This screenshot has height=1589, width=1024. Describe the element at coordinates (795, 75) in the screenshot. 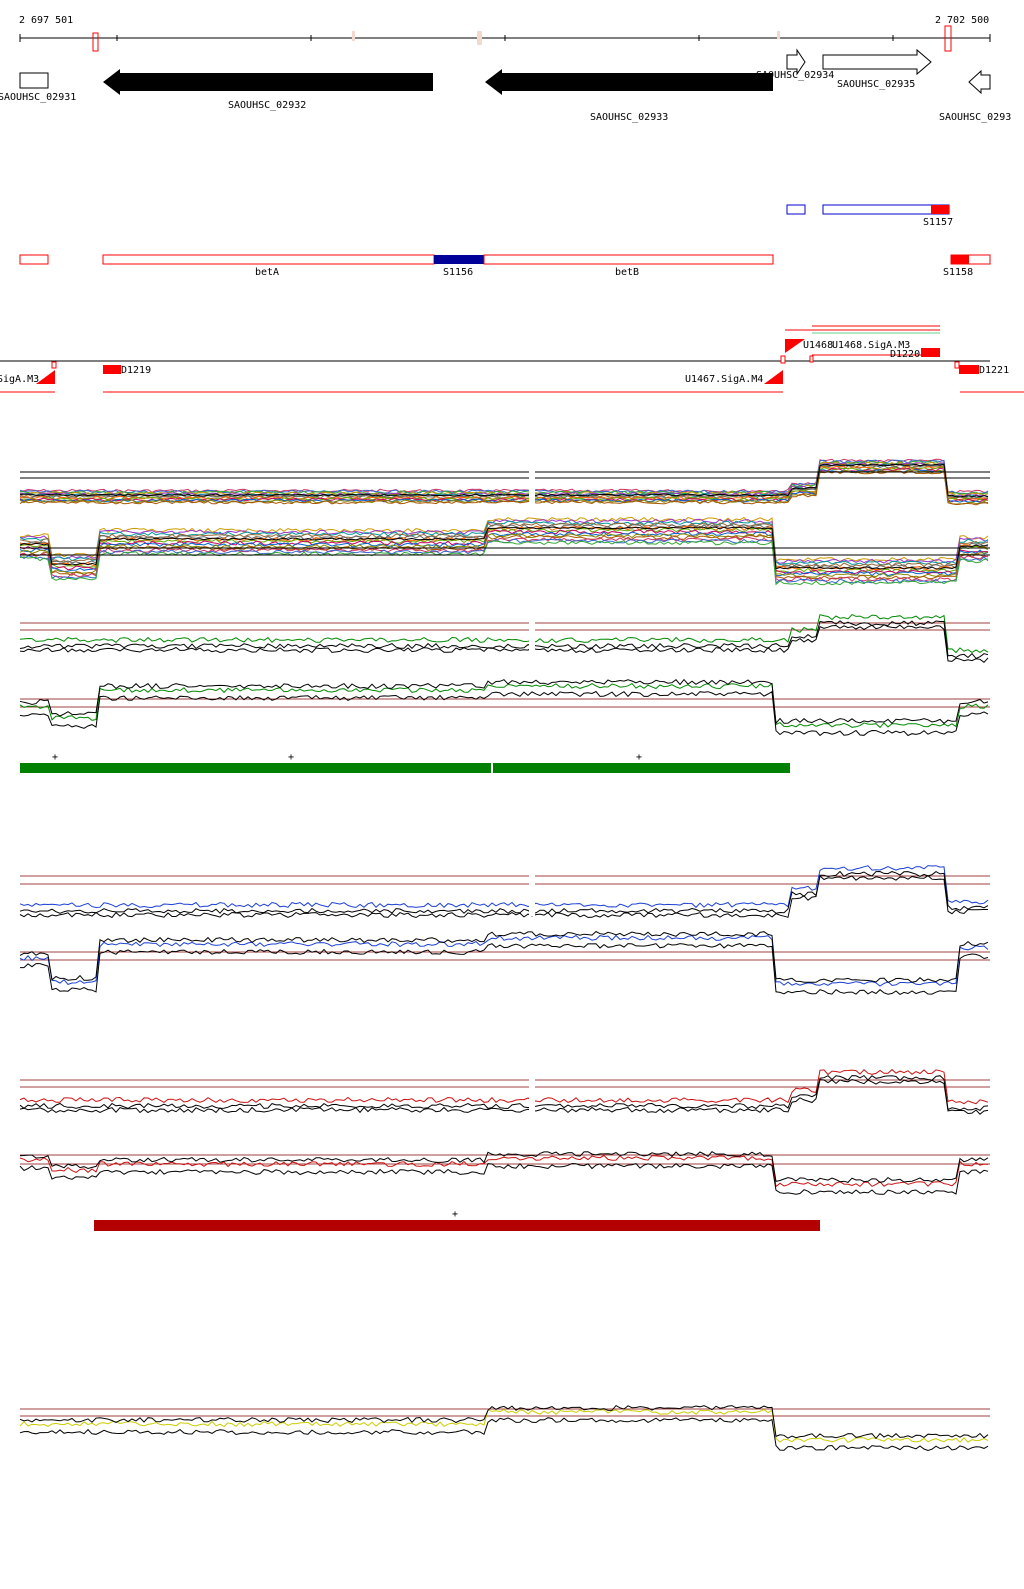

I see `gene-label: SAOUHSC_02934` at that location.